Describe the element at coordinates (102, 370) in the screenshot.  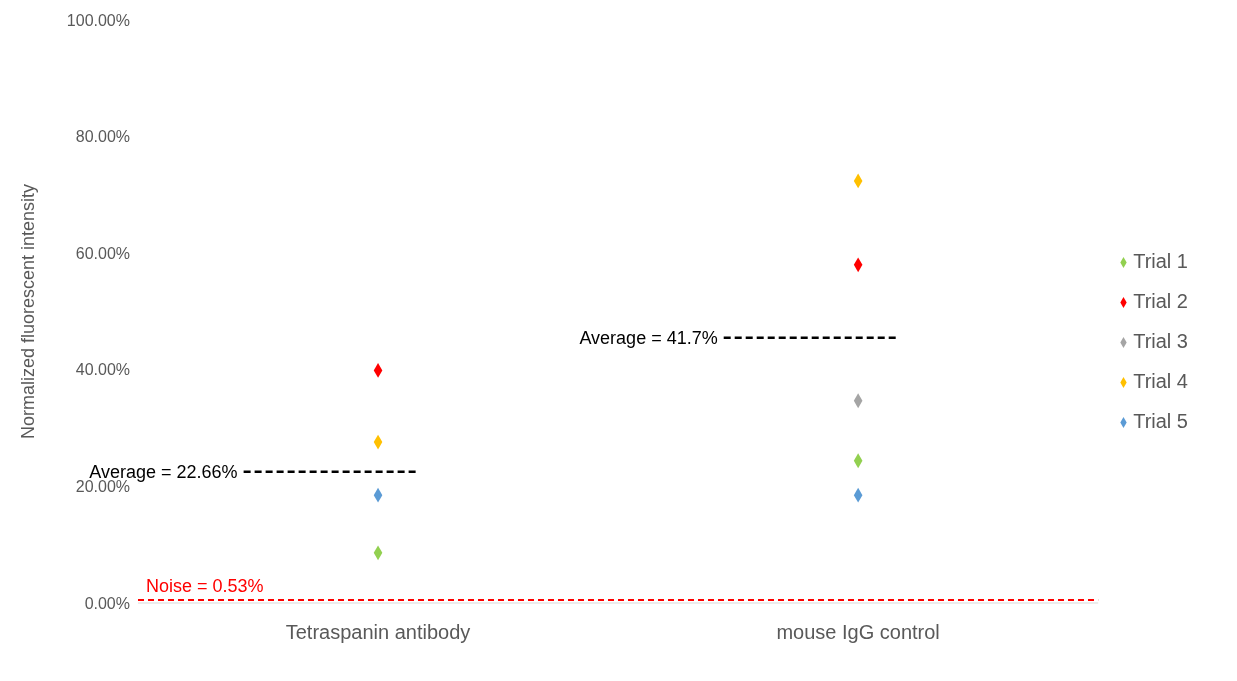
I see `y-tick-label: 40.00%` at that location.